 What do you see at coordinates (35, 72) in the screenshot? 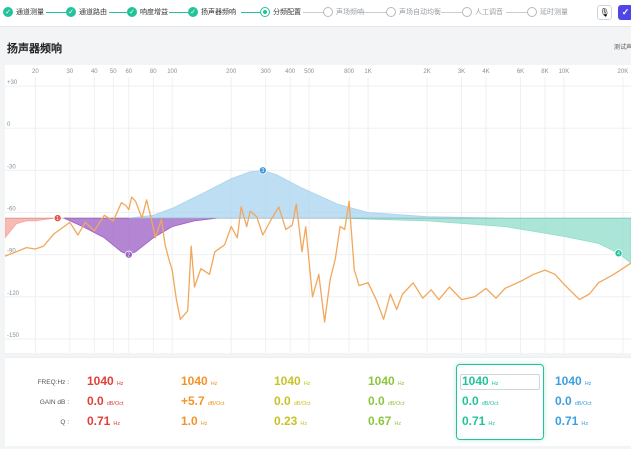
I see `x-tick-label: 20` at bounding box center [35, 72].